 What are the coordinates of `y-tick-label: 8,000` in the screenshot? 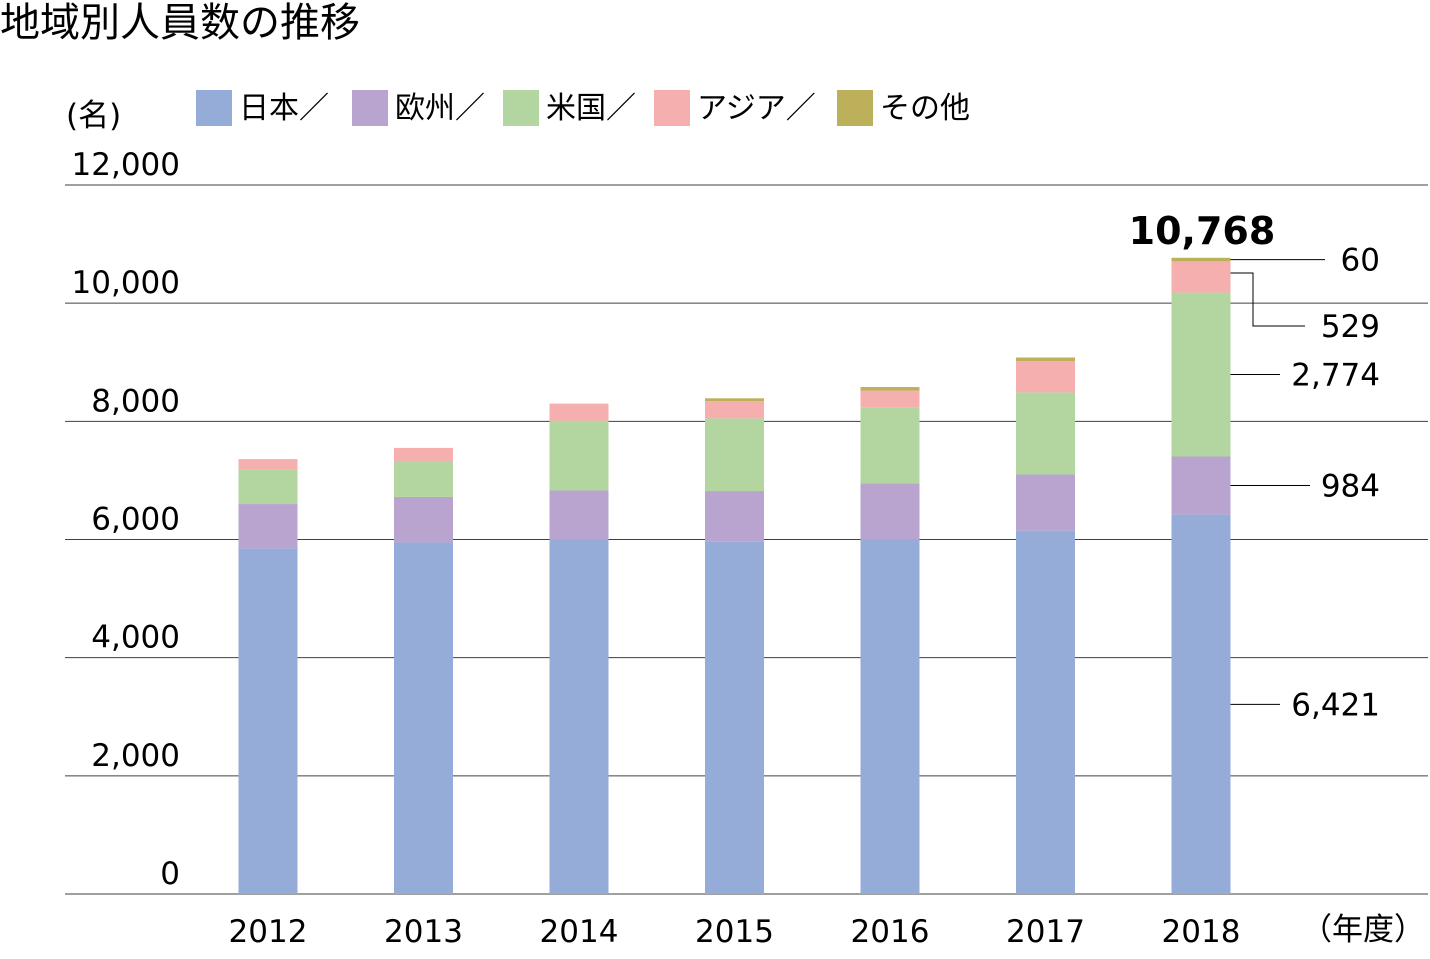 It's located at (135, 401).